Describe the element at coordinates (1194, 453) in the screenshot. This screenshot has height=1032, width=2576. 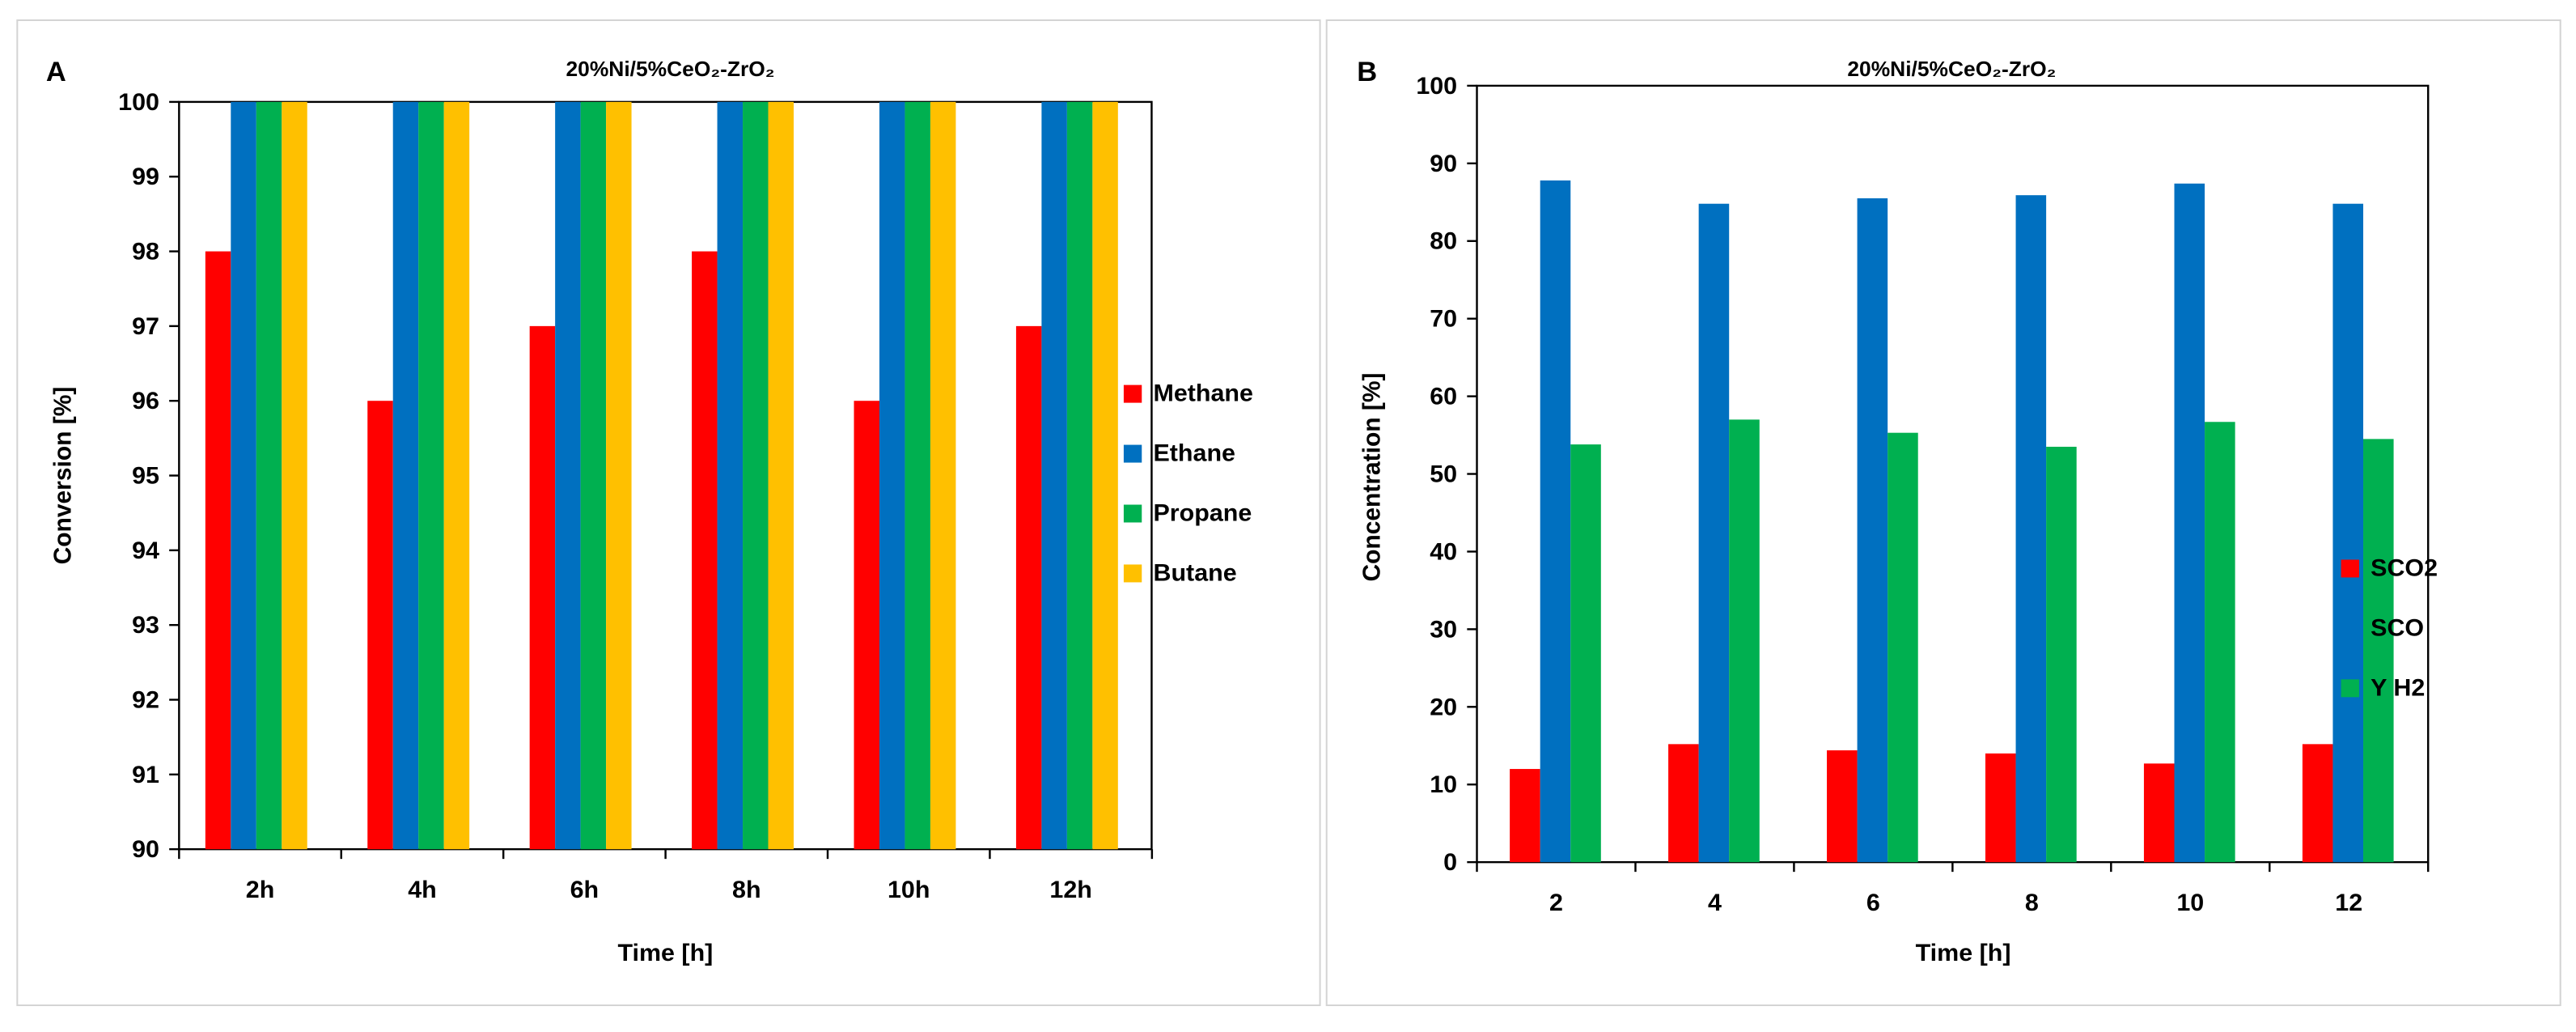
I see `legend-label-ethane: Ethane` at that location.